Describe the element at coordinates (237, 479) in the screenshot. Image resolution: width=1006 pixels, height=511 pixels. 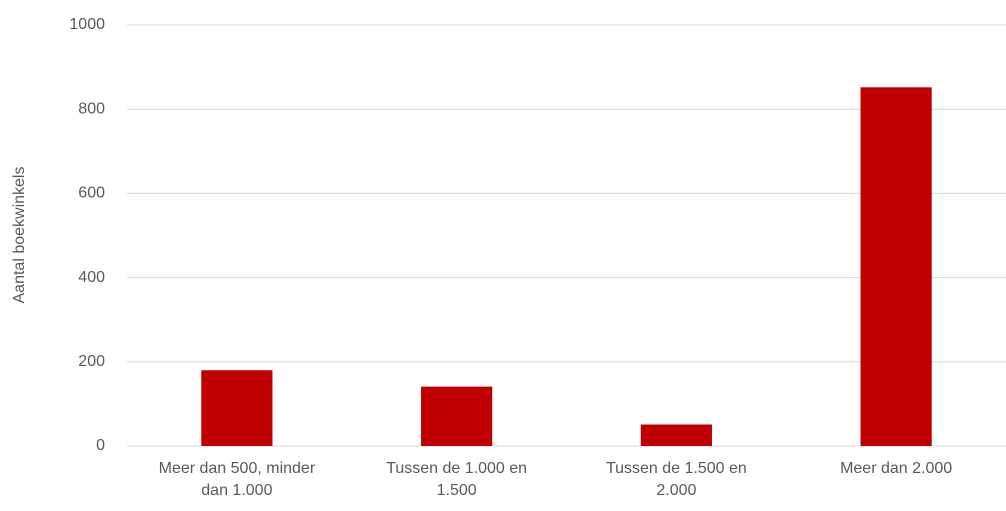
I see `x-tick-label: Meer dan 500, minder dan 1.000` at that location.